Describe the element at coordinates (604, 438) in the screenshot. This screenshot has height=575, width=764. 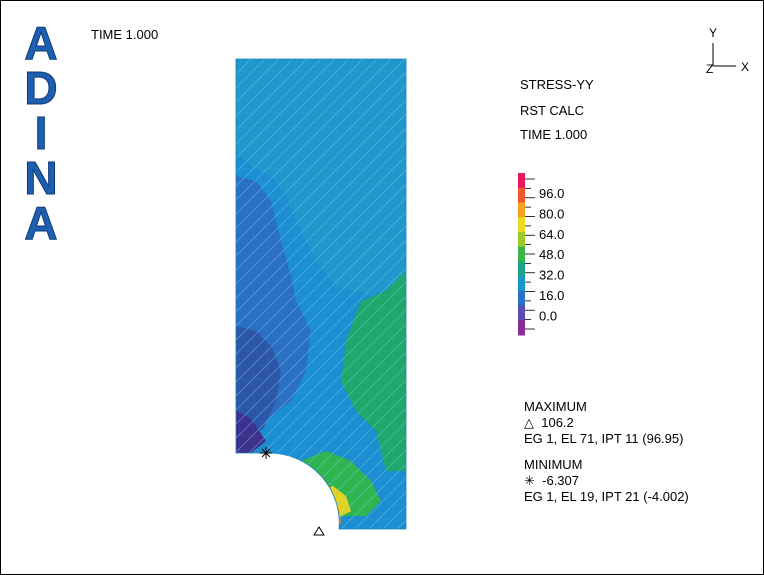
I see `maximum-location: EG 1, EL 71, IPT 11 (96.95)` at that location.